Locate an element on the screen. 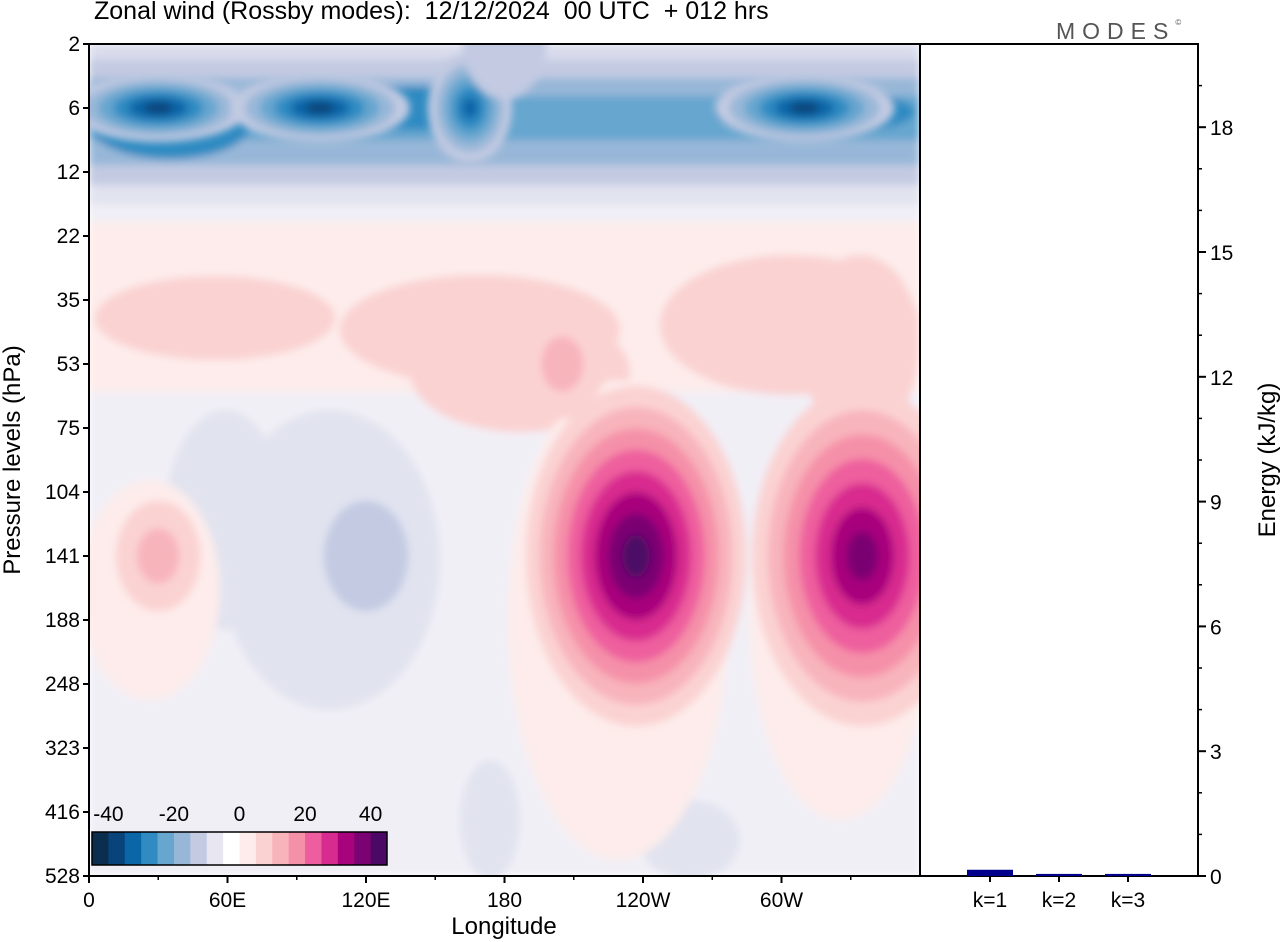 The width and height of the screenshot is (1280, 942). colorbar-frame is located at coordinates (239, 848).